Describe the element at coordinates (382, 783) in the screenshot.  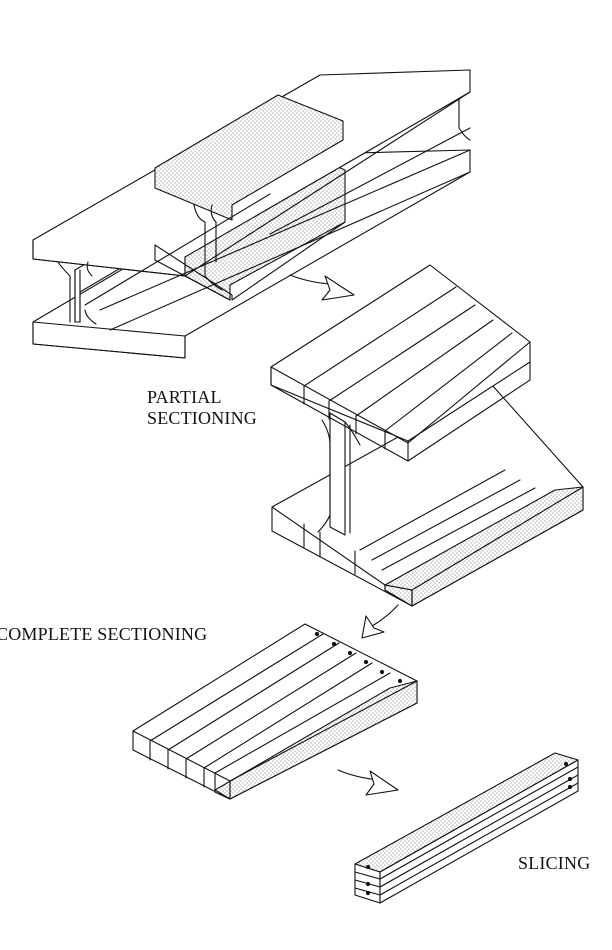
I see `arrow-slicing-head` at that location.